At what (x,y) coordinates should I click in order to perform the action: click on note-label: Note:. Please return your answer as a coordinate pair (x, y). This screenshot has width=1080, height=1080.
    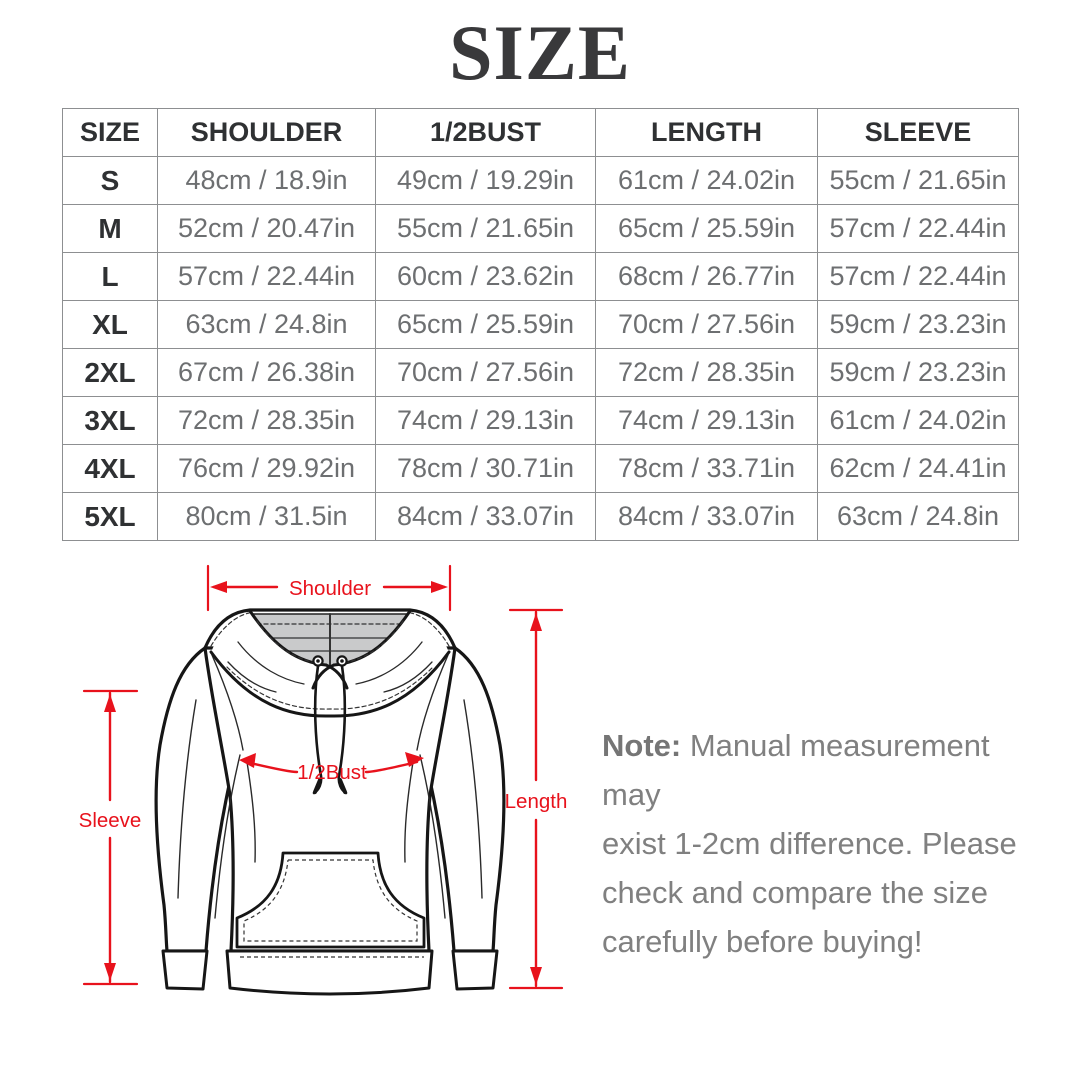
    Looking at the image, I should click on (642, 745).